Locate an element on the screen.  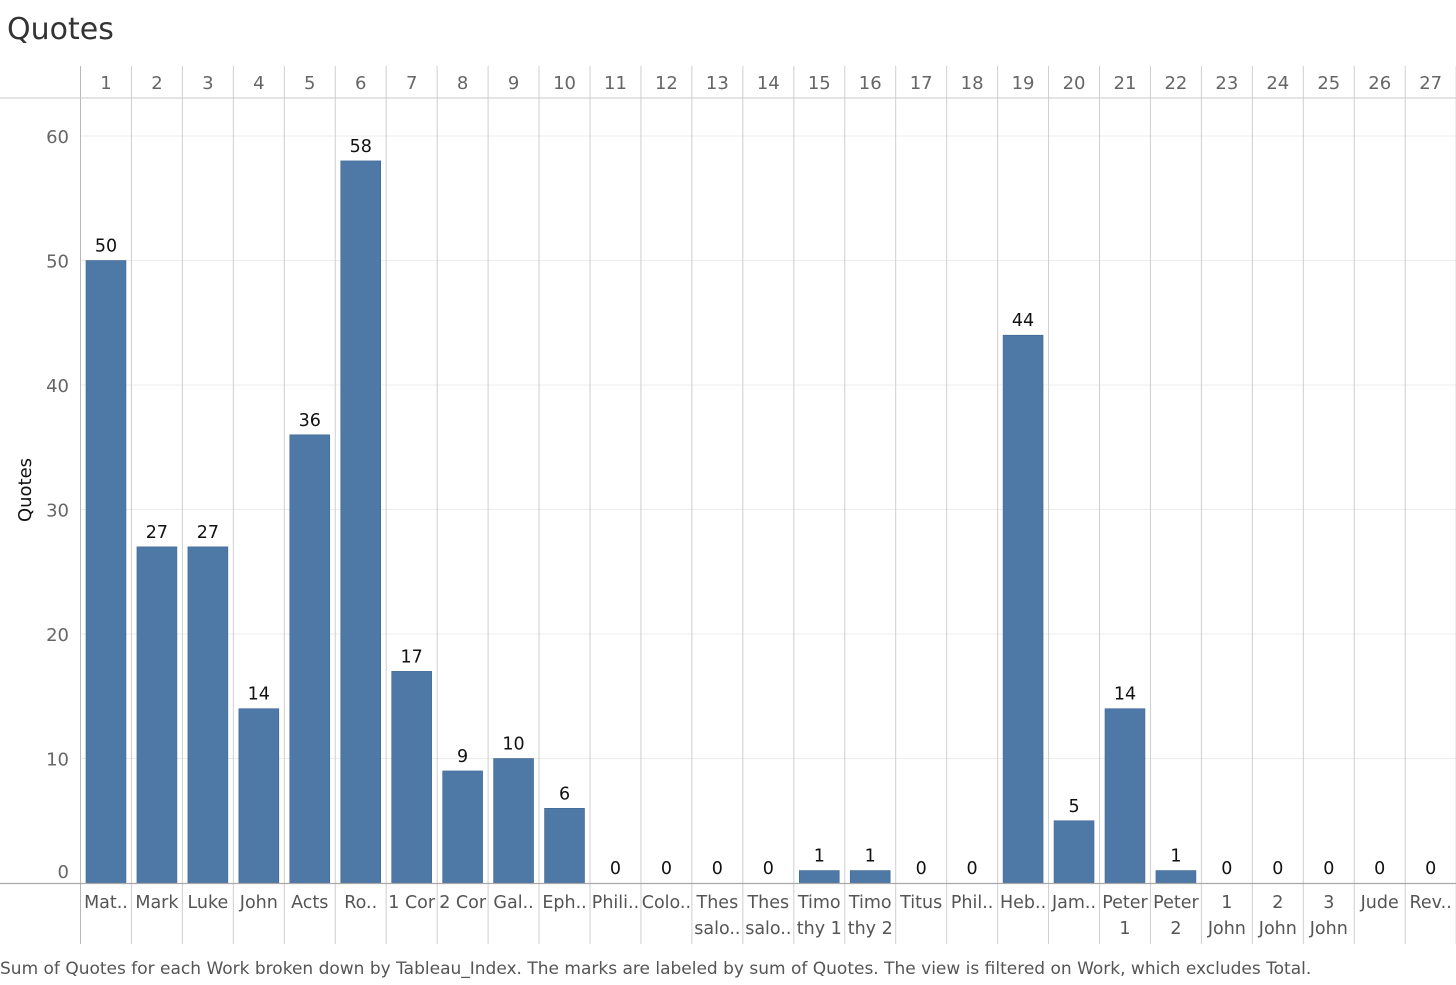
category-label: Peter 1 is located at coordinates (1125, 916).